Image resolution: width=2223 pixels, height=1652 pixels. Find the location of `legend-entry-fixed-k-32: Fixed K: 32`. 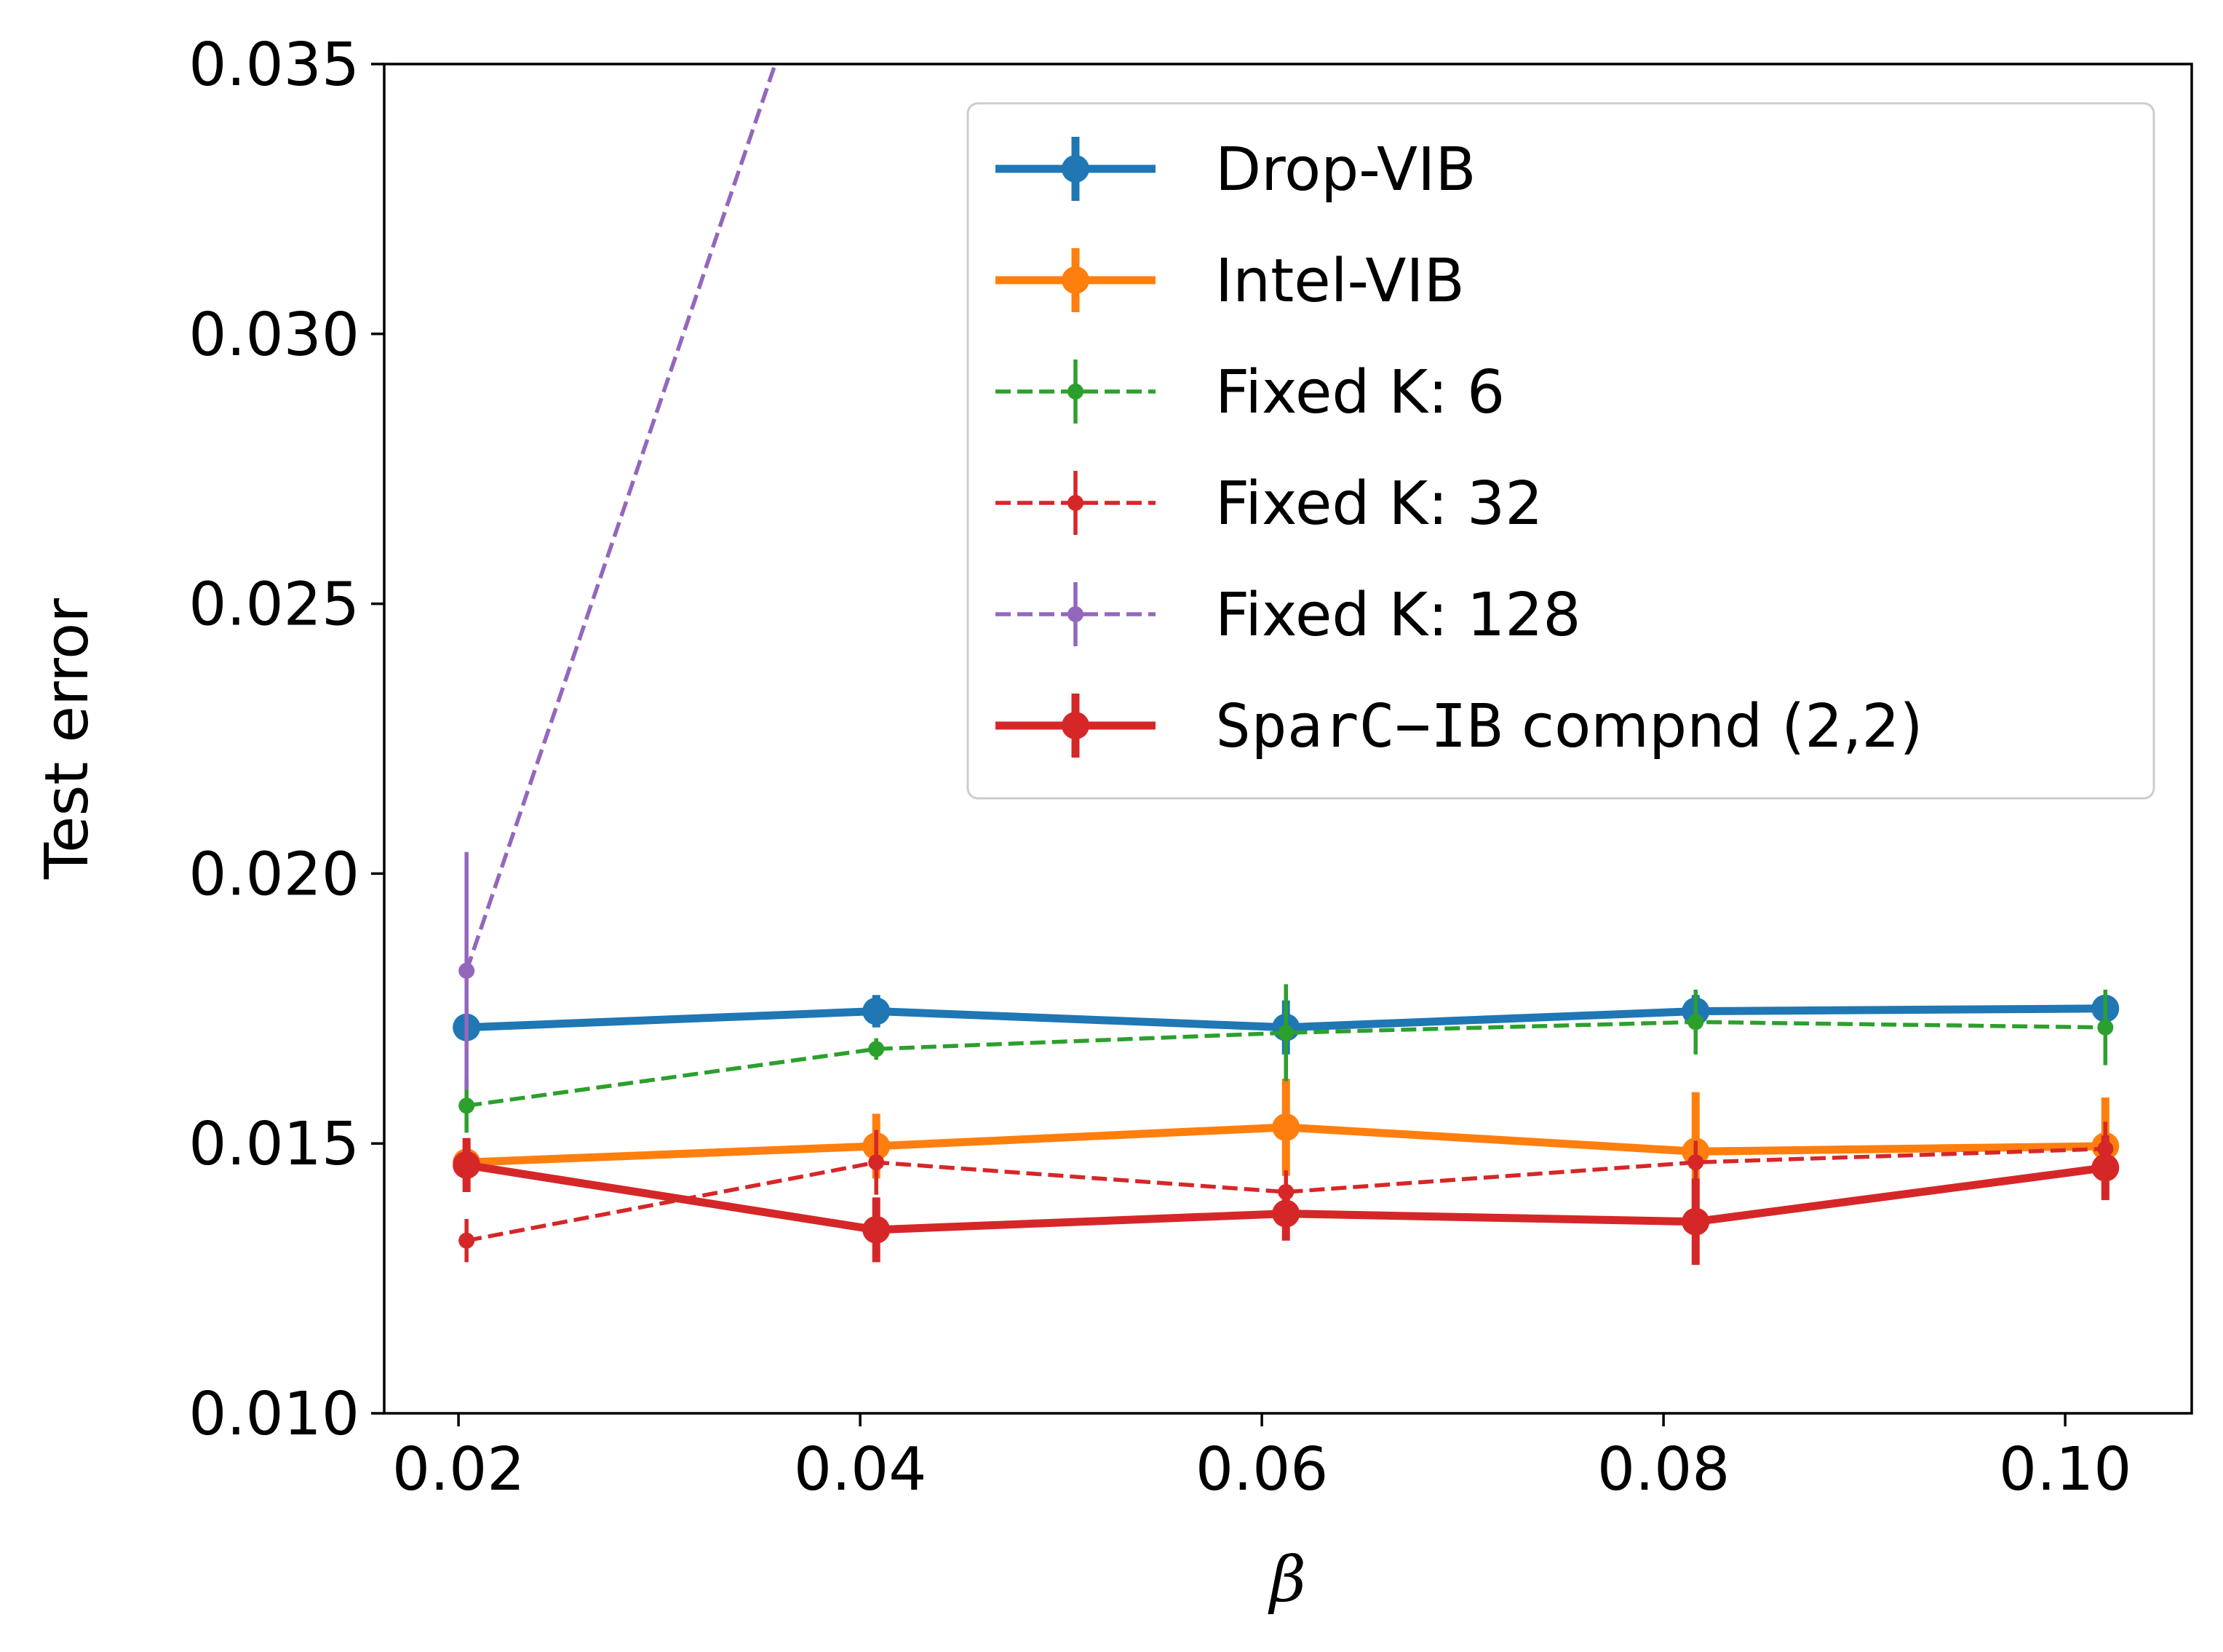

legend-entry-fixed-k-32: Fixed K: 32 is located at coordinates (1269, 504).